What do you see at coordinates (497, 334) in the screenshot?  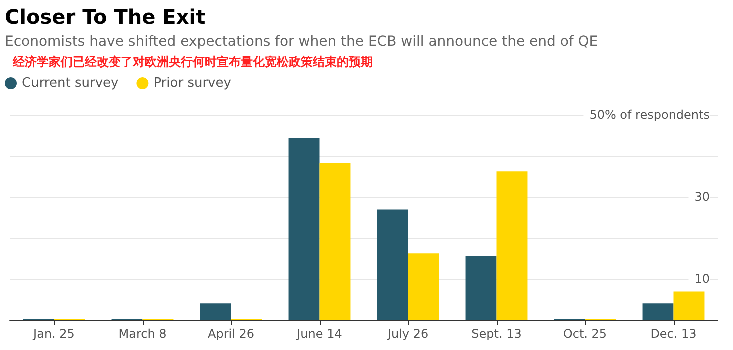 I see `x-tick-label: Sept. 13` at bounding box center [497, 334].